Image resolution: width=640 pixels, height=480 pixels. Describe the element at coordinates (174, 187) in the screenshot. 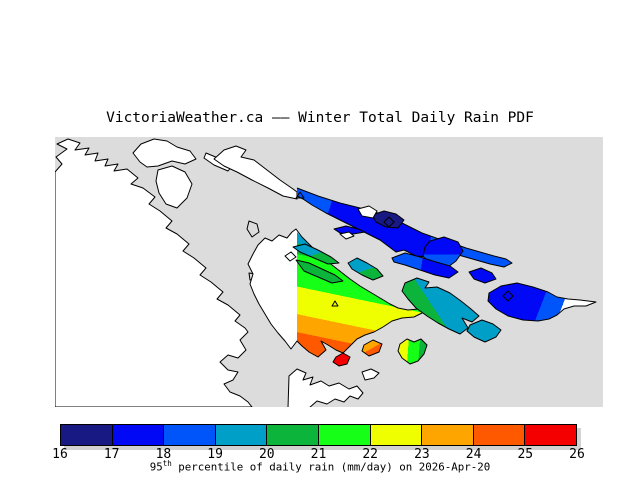

I see `island-white-blob` at that location.